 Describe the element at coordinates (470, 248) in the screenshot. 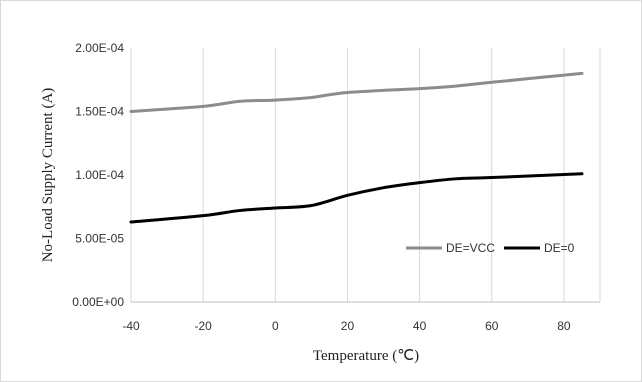

I see `legend-label-de-vcc: DE=VCC` at that location.